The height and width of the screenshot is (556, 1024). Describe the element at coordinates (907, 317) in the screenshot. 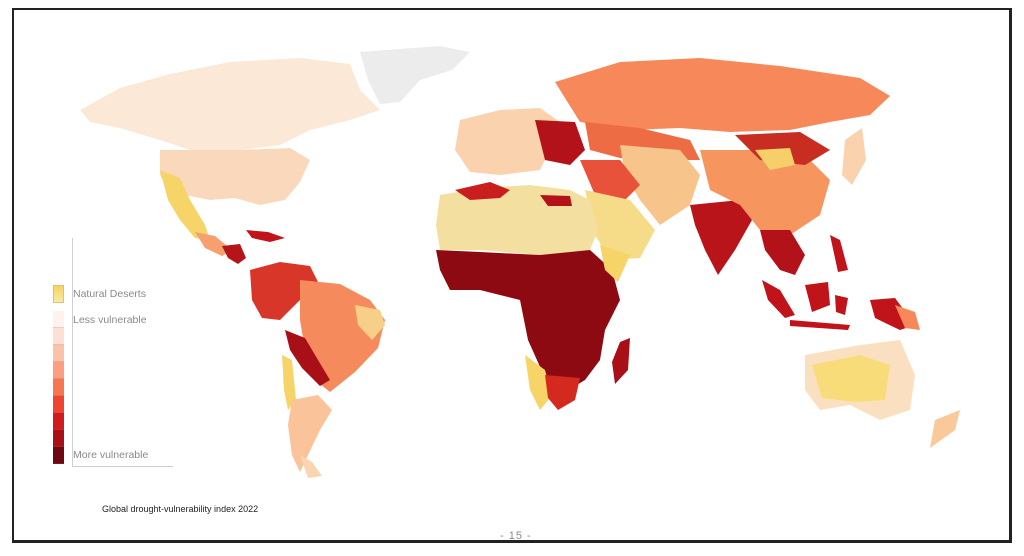

I see `region-png-east` at that location.